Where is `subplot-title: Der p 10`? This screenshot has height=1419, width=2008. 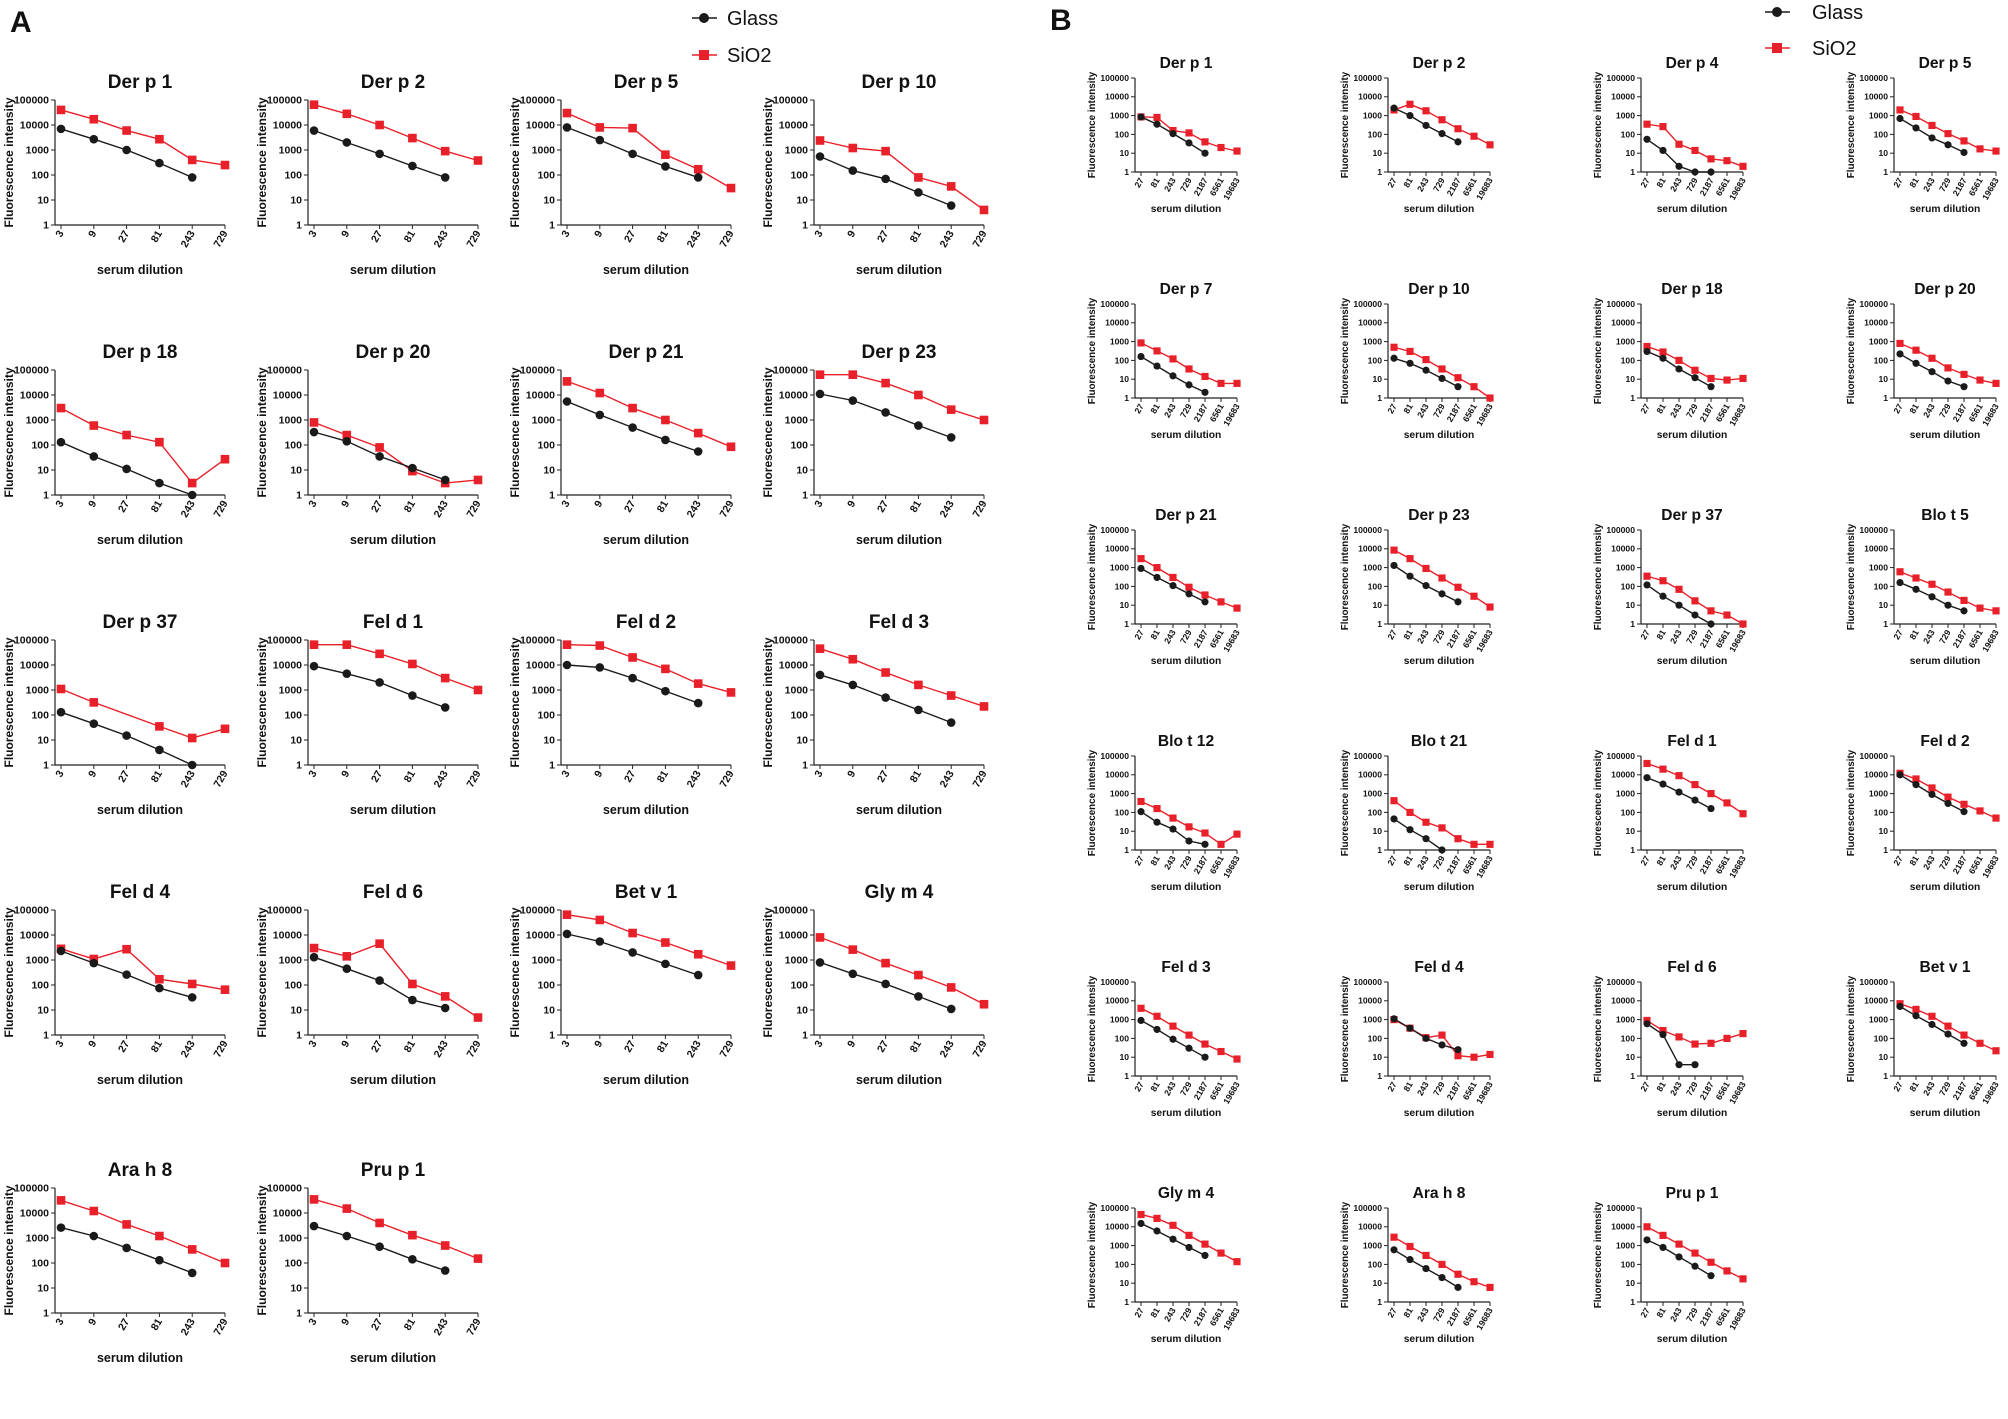 subplot-title: Der p 10 is located at coordinates (899, 82).